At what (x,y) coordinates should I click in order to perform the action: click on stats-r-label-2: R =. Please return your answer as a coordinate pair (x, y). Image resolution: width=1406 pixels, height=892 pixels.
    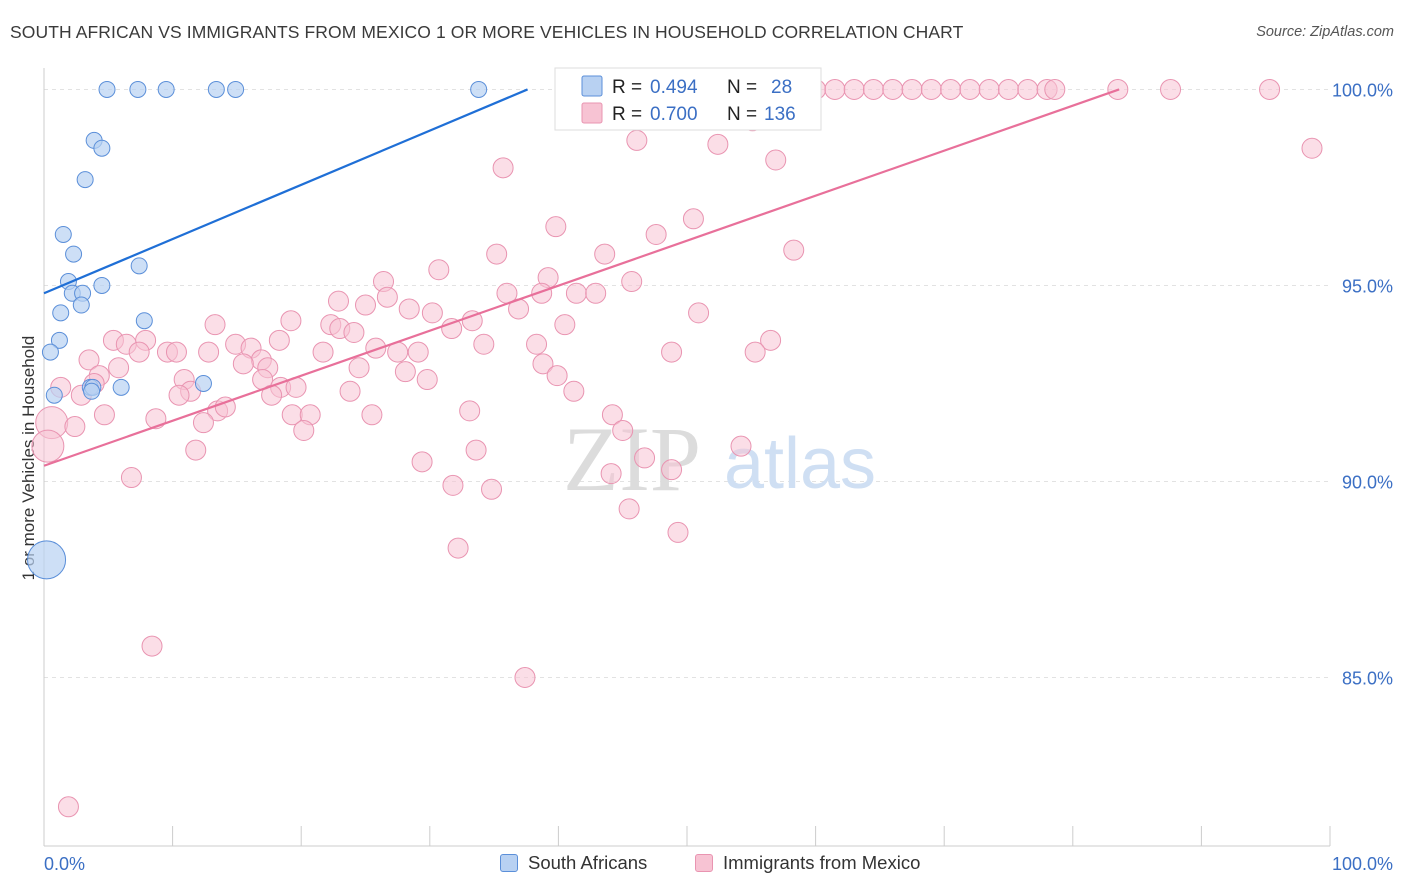
    Looking at the image, I should click on (627, 114).